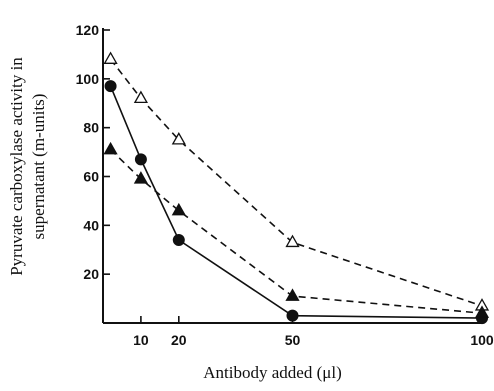 Image resolution: width=494 pixels, height=391 pixels. What do you see at coordinates (141, 340) in the screenshot?
I see `x-tick-label: 10` at bounding box center [141, 340].